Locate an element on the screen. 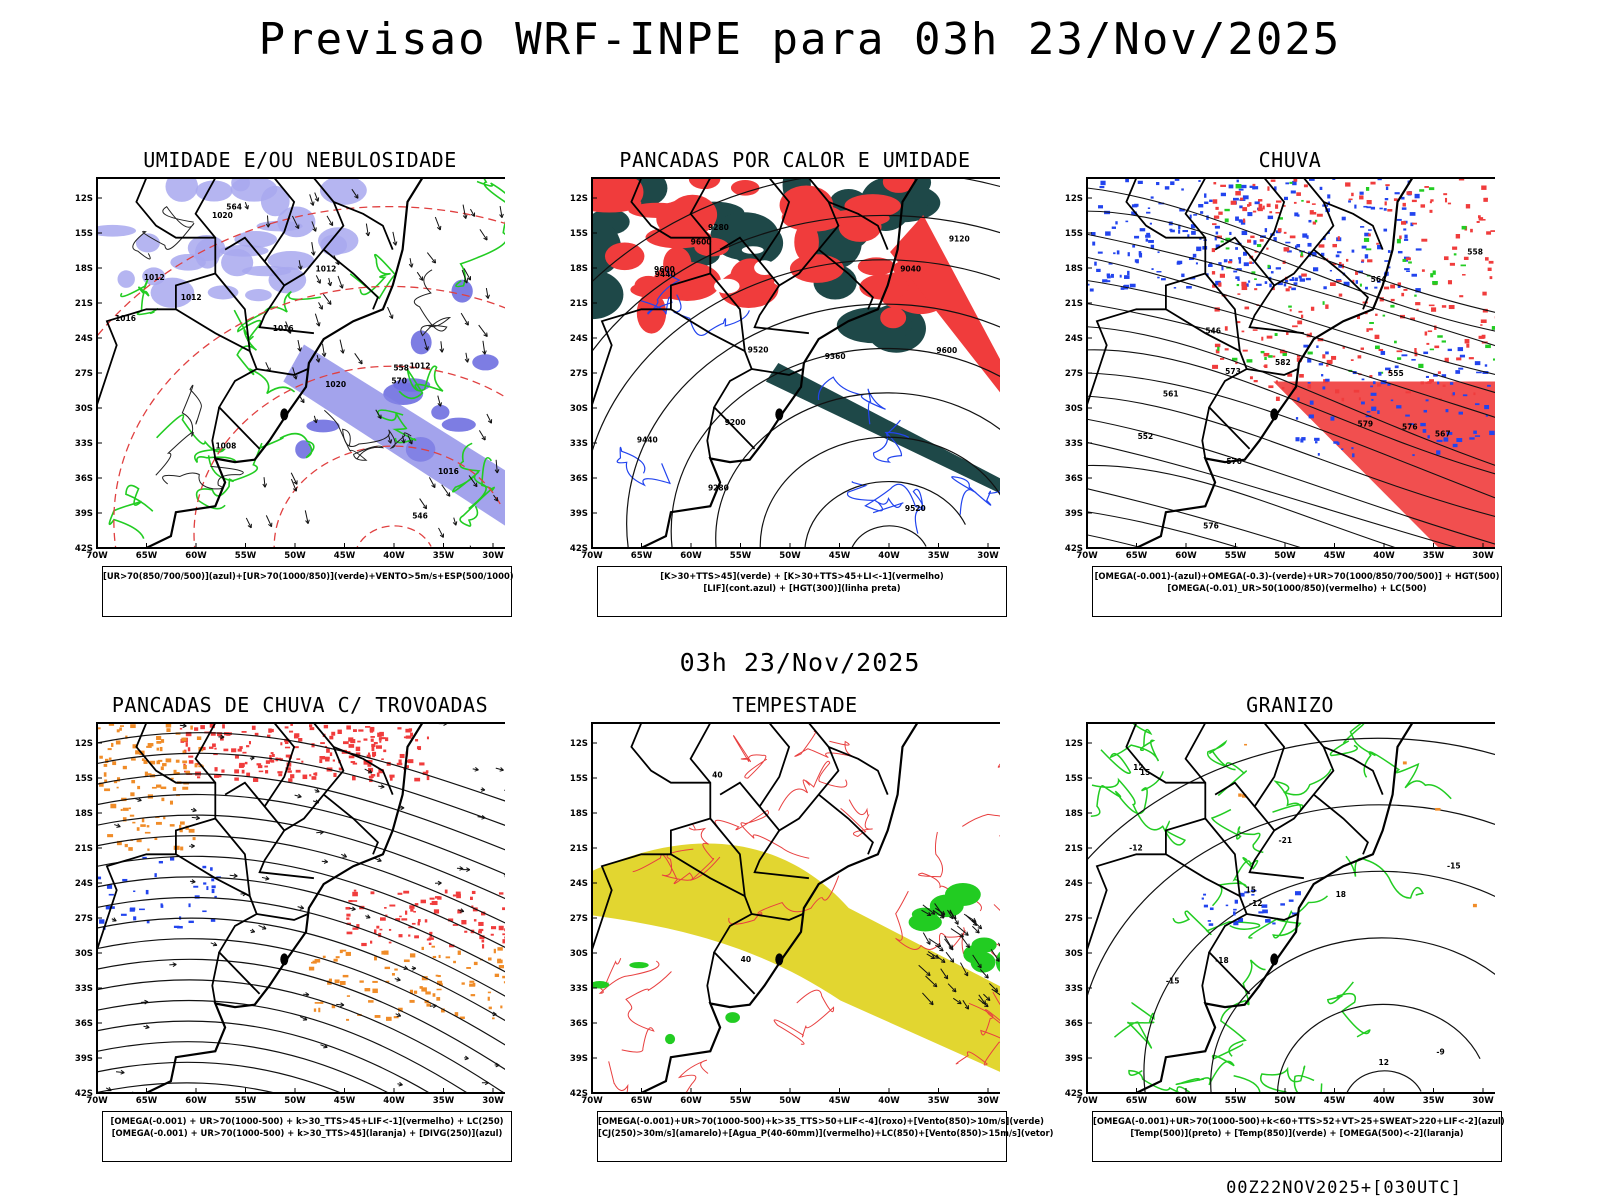  contour-label: 15 is located at coordinates (1145, 772).